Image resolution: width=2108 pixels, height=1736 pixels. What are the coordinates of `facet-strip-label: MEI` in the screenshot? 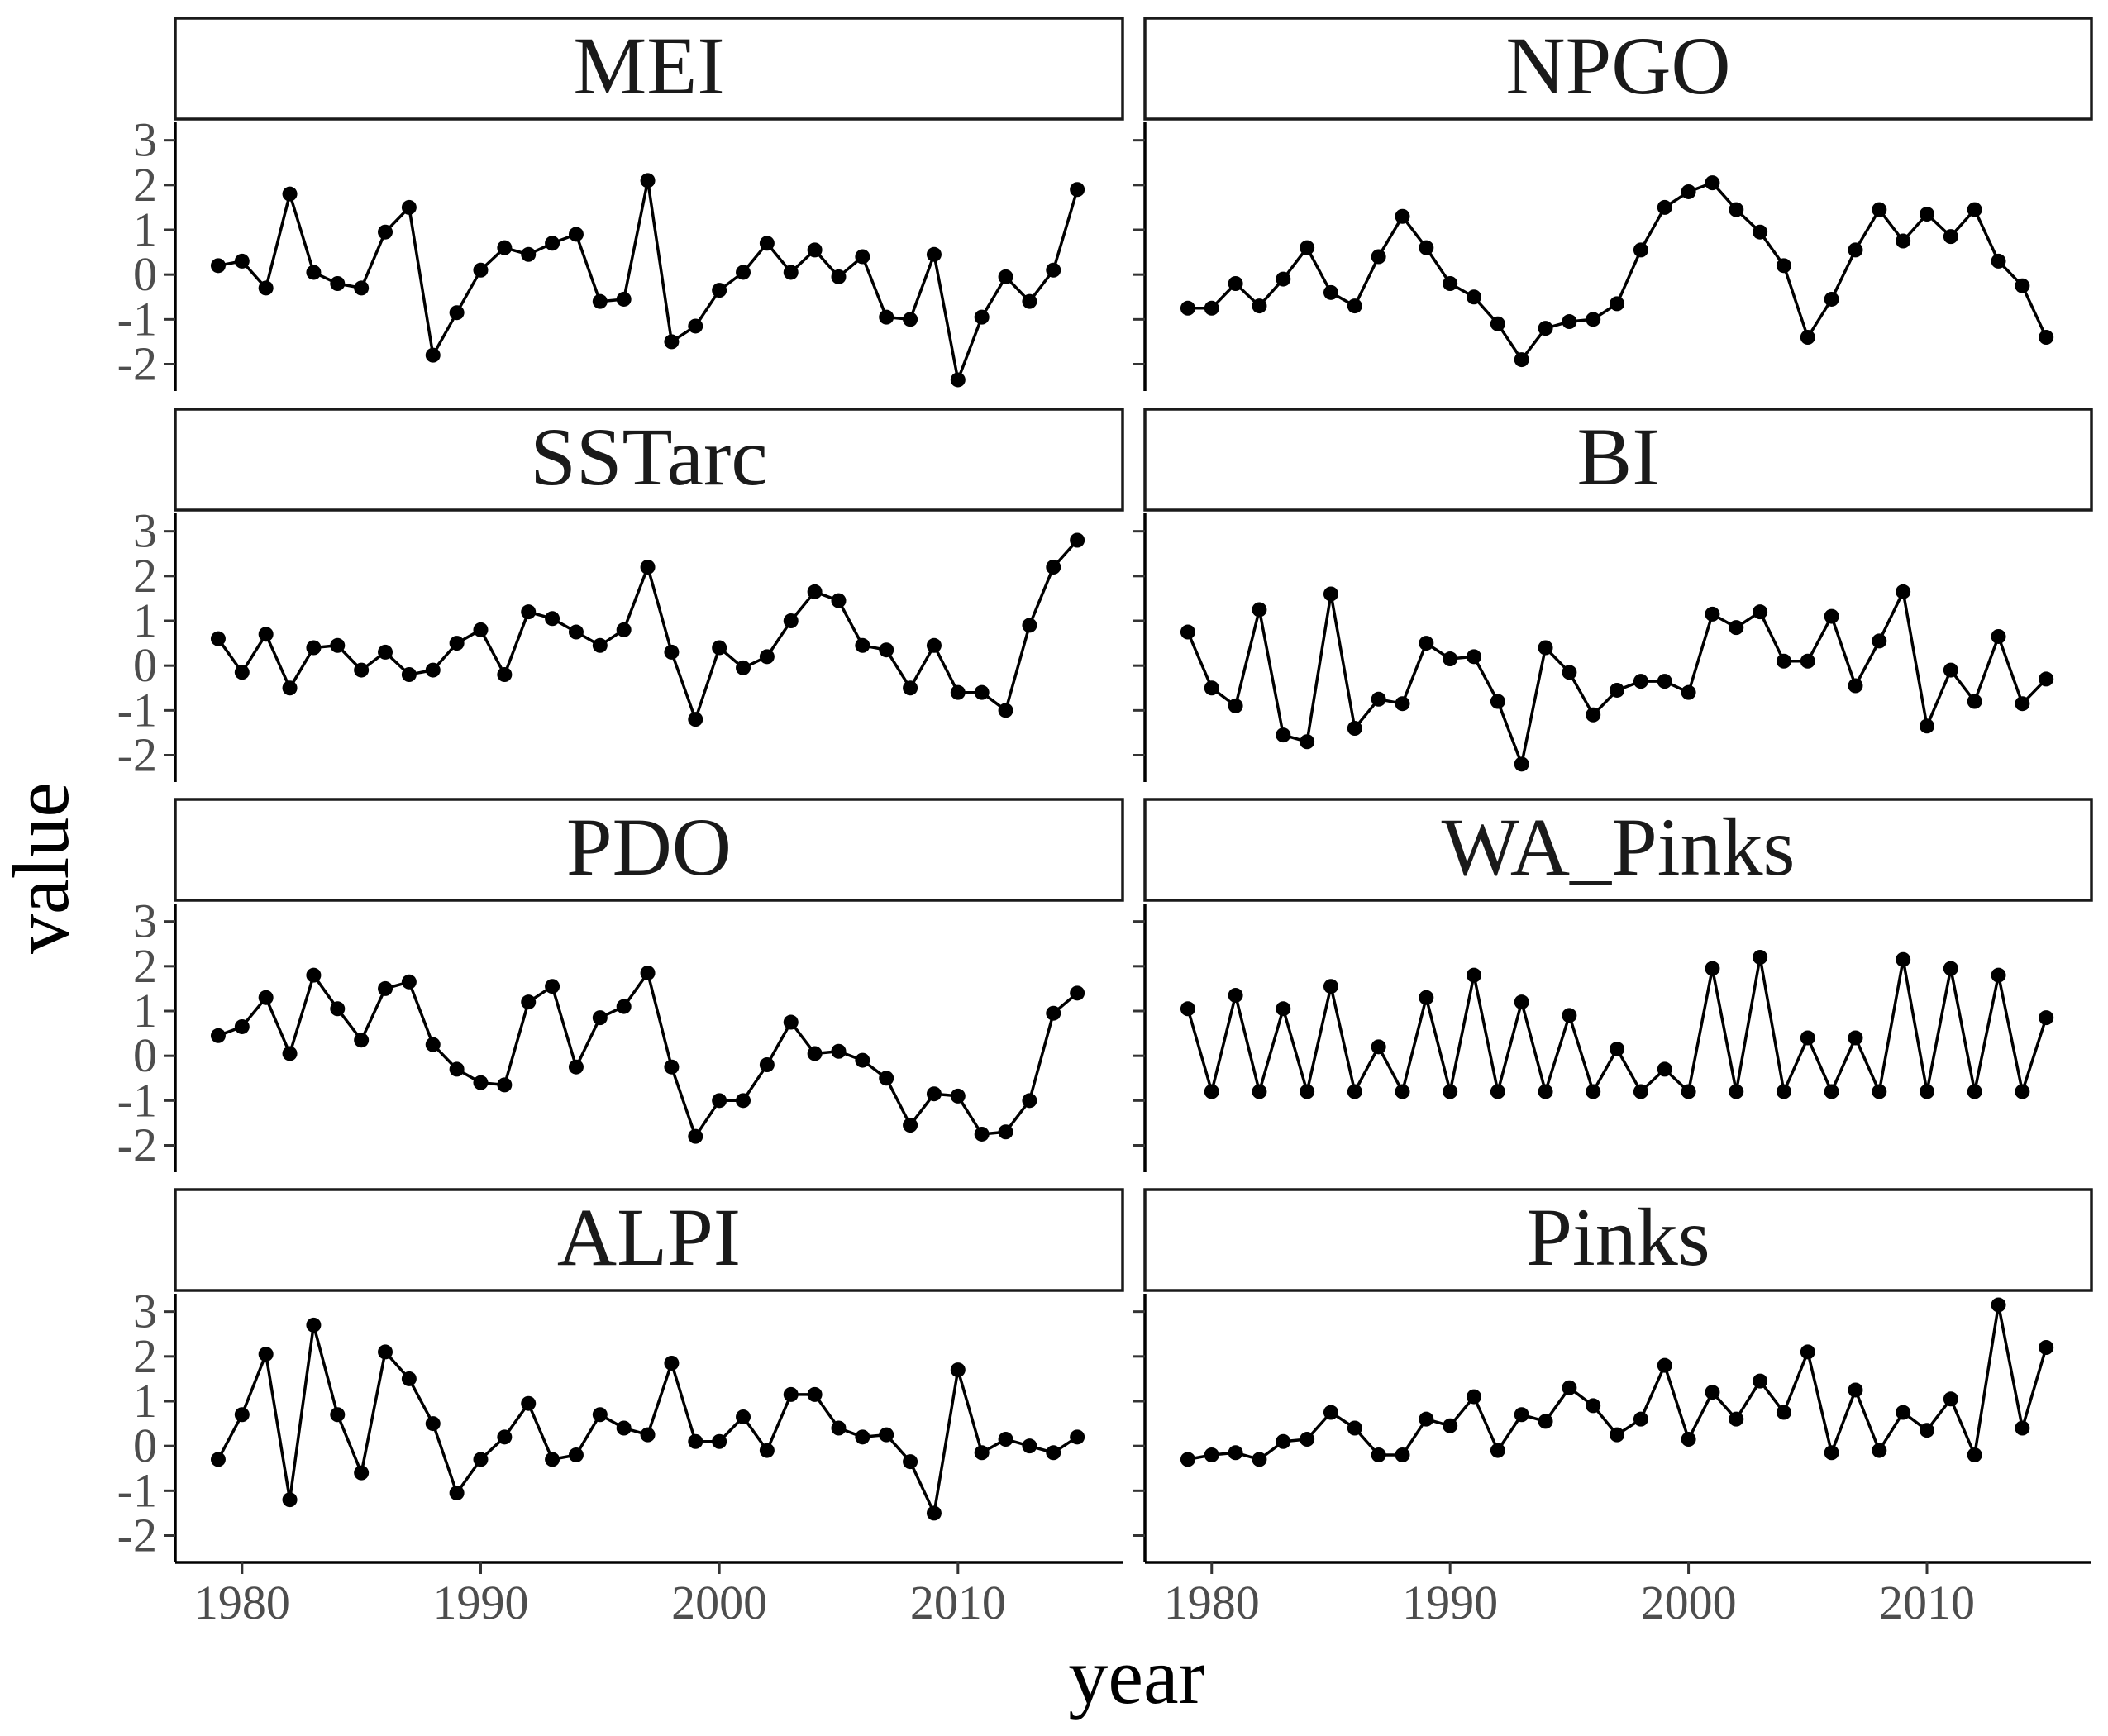 It's located at (648, 66).